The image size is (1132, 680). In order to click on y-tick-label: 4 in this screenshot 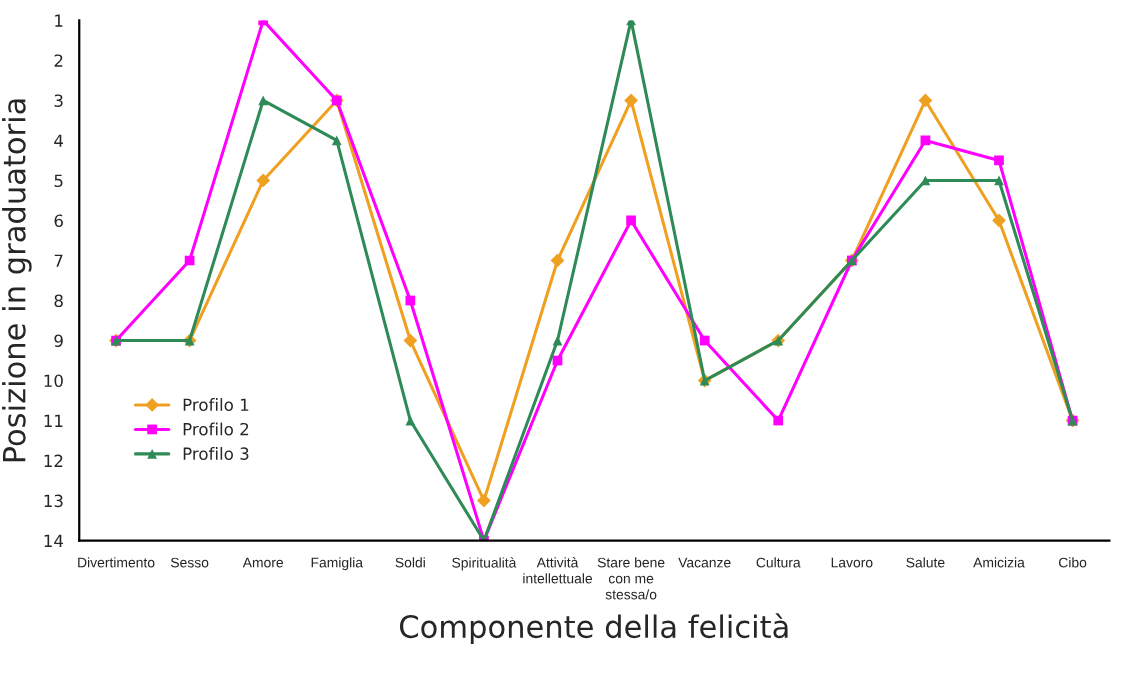, I will do `click(59, 140)`.